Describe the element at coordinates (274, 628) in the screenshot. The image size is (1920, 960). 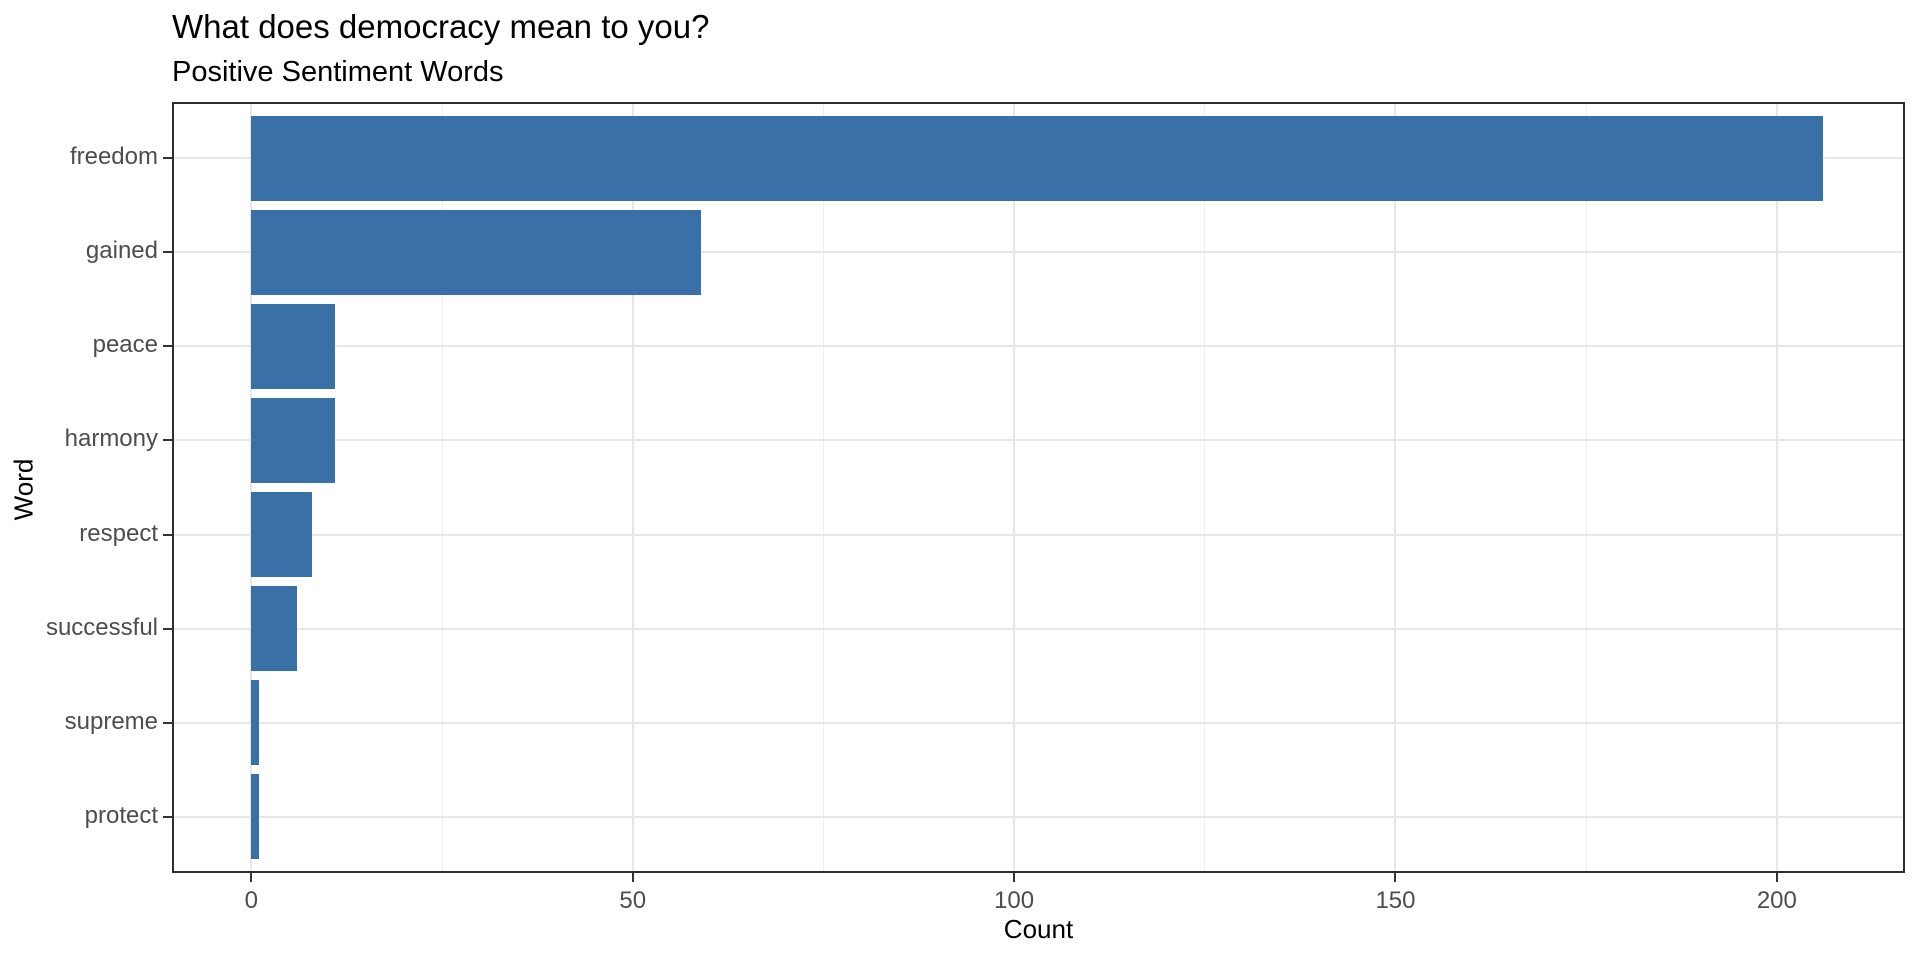
I see `bar-successful` at that location.